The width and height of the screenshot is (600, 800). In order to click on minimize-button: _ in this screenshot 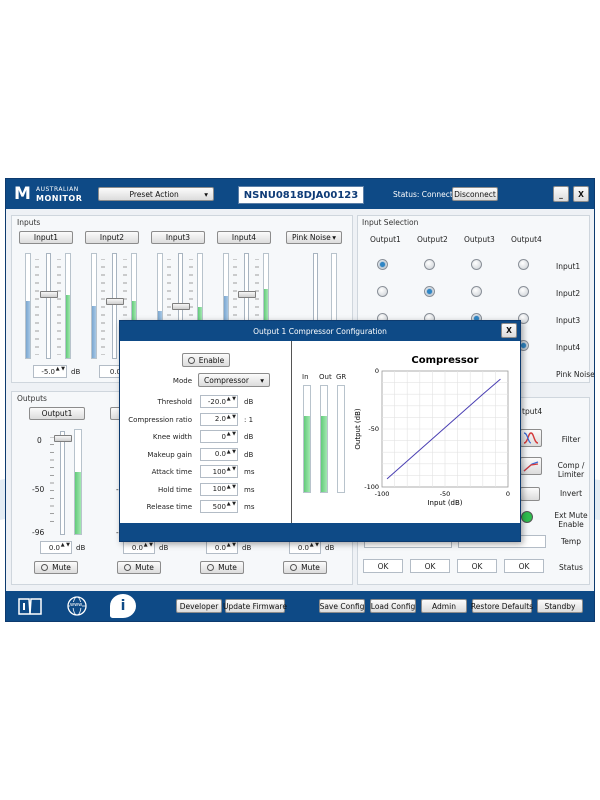, I will do `click(561, 194)`.